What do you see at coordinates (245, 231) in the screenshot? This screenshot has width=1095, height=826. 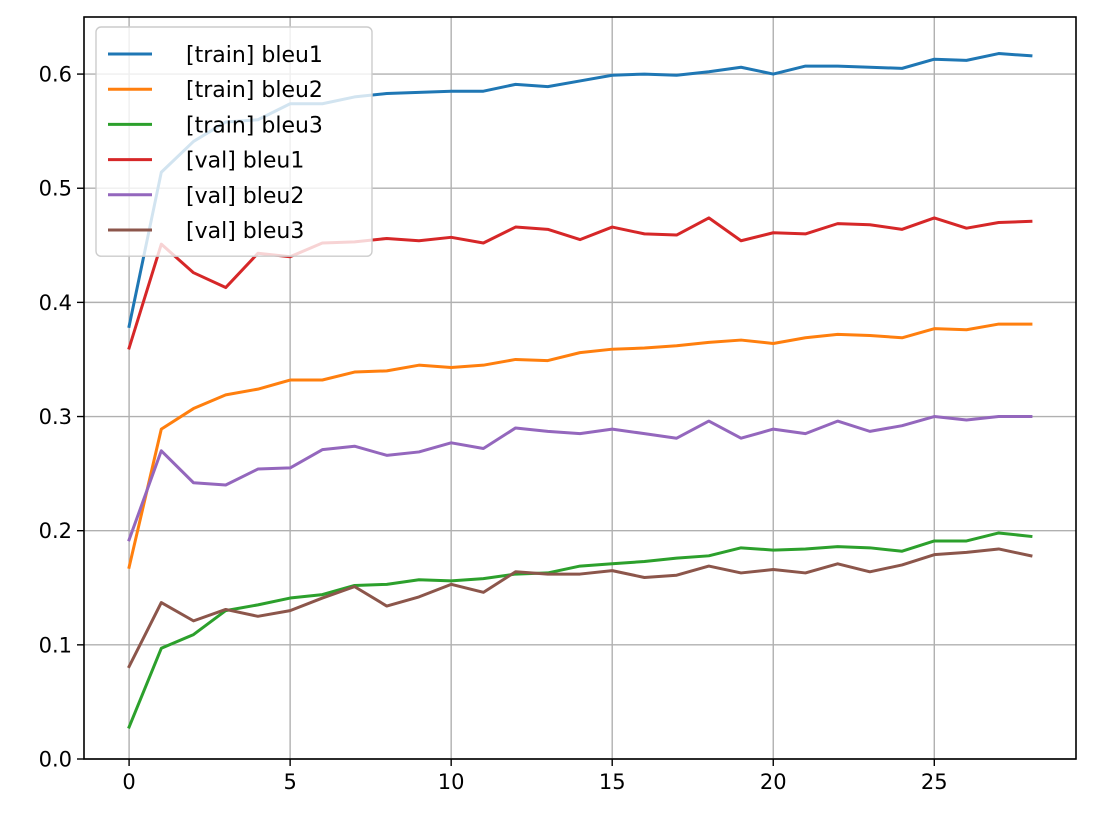 I see `legend-entry: [val] bleu3` at bounding box center [245, 231].